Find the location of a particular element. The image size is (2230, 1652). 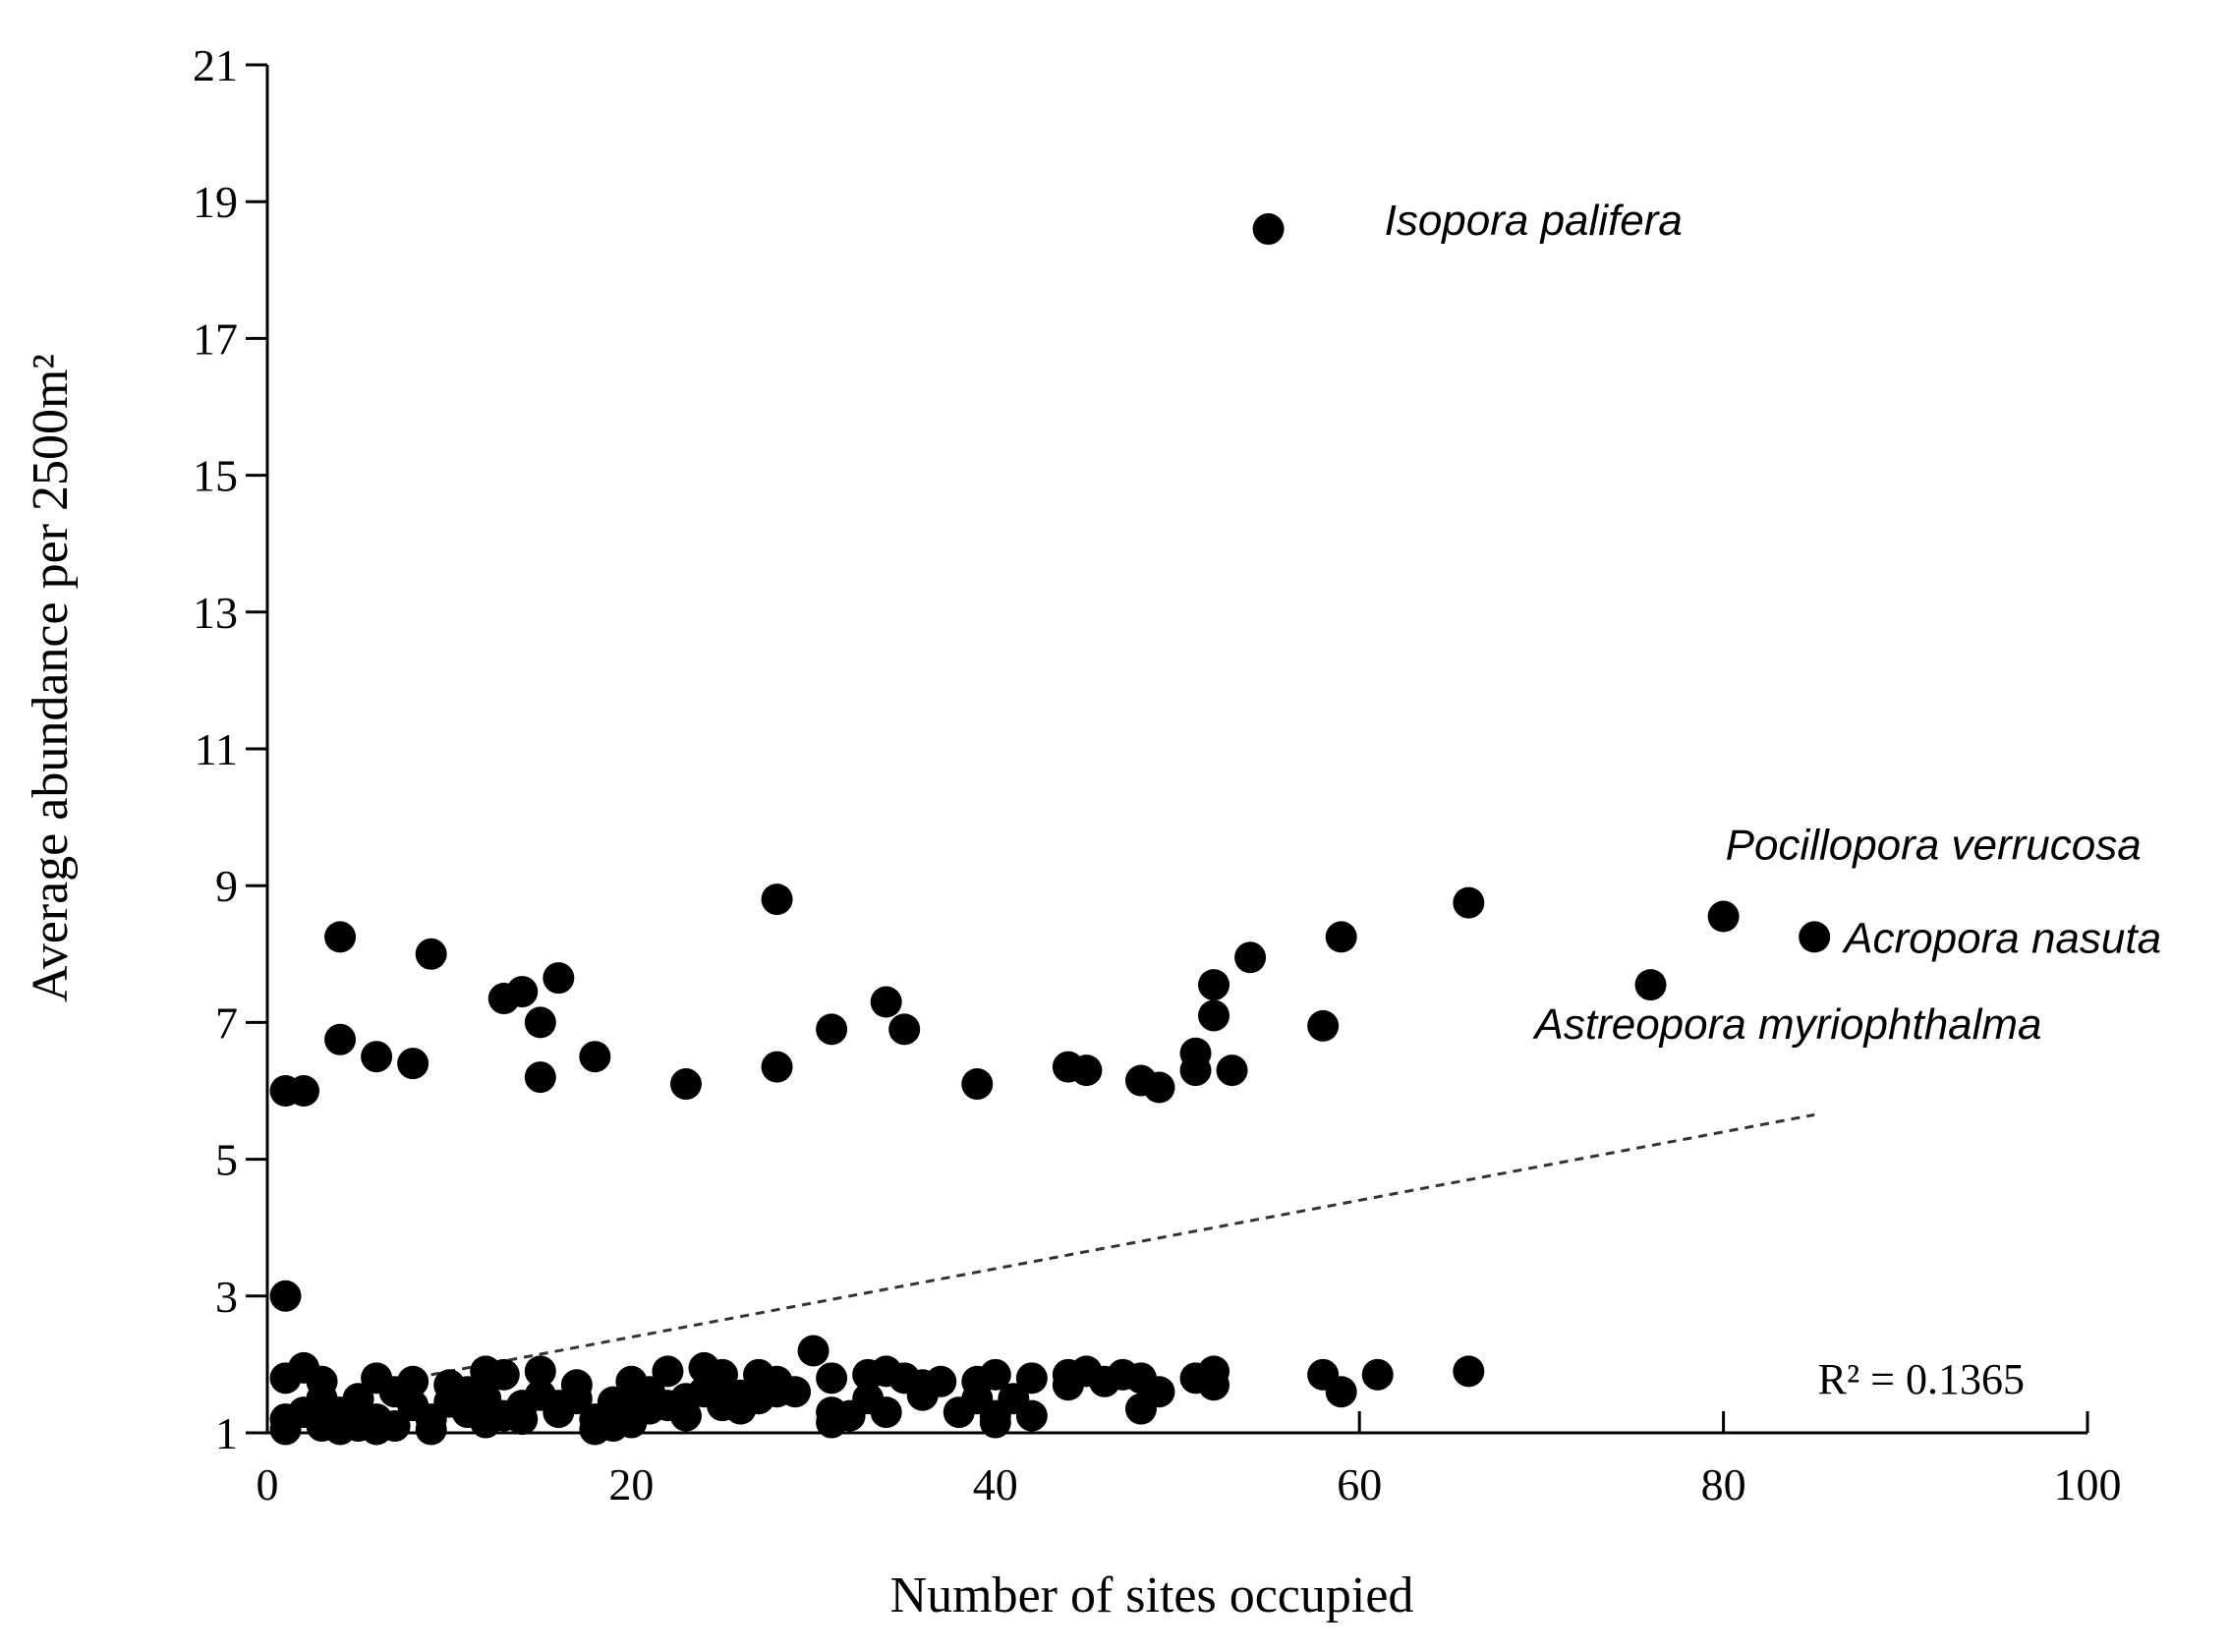

x-tick-label: 40 is located at coordinates (995, 1484).